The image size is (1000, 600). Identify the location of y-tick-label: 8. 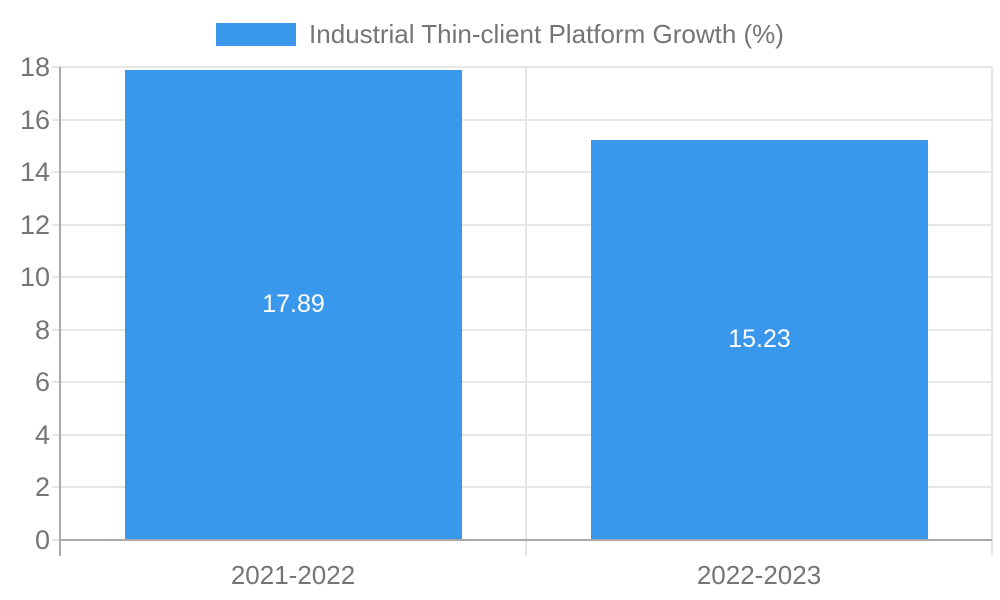
(42, 330).